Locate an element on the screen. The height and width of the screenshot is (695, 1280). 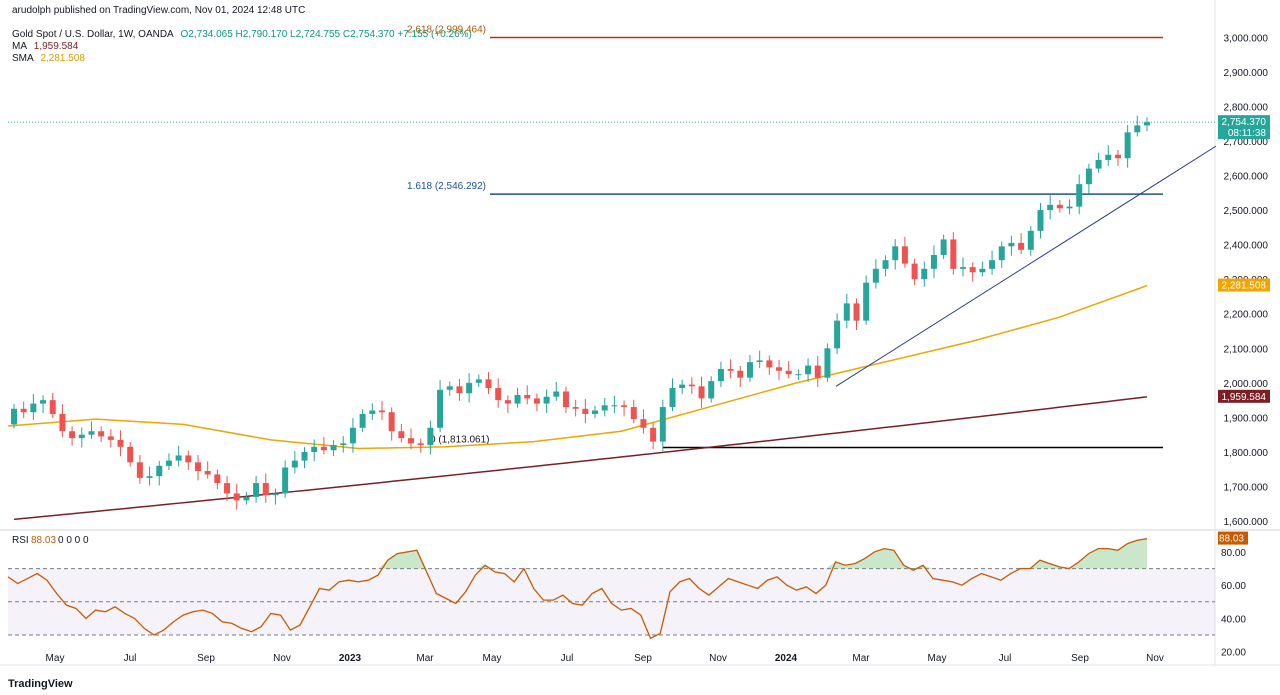
rsi-price-tag-bg is located at coordinates (1233, 538).